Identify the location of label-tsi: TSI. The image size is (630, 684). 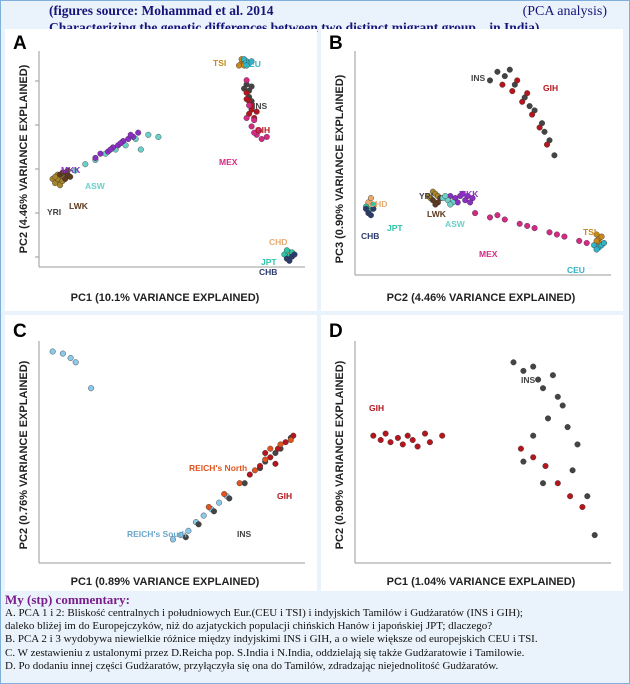
(589, 232).